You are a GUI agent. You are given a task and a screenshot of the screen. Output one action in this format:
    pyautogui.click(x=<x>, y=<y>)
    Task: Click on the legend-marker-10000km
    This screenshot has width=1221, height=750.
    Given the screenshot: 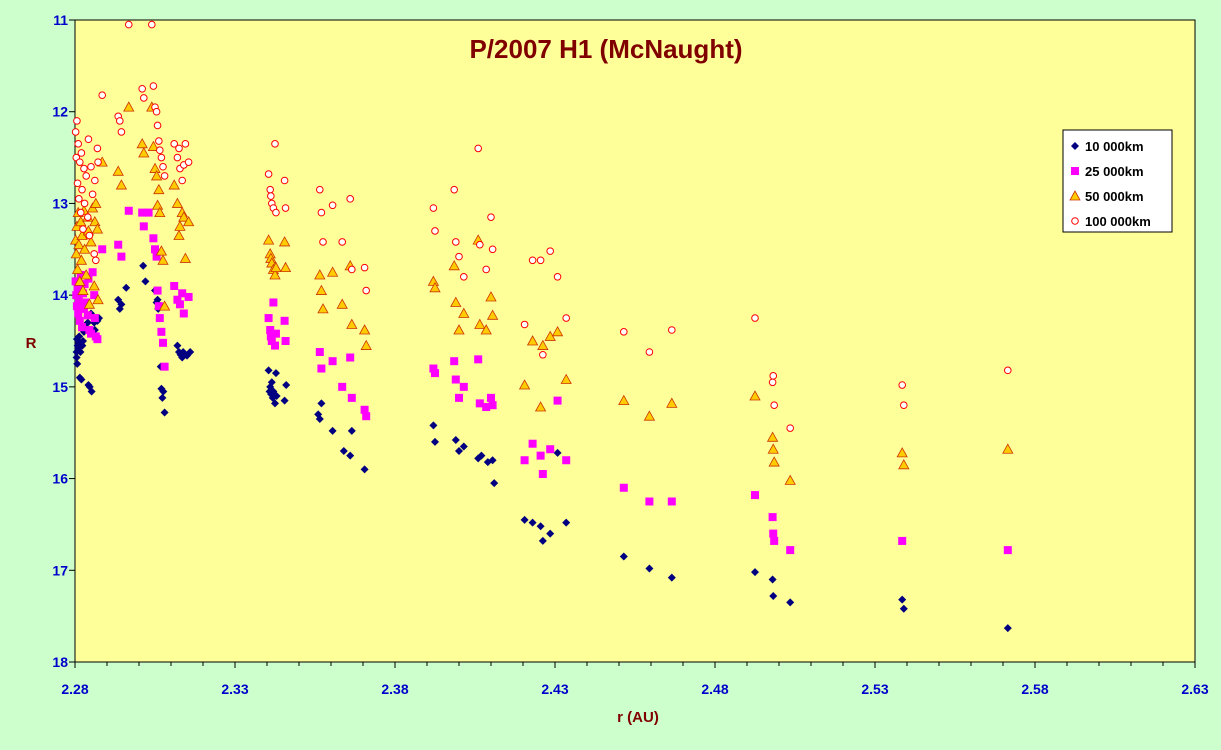 What is the action you would take?
    pyautogui.click(x=1075, y=146)
    